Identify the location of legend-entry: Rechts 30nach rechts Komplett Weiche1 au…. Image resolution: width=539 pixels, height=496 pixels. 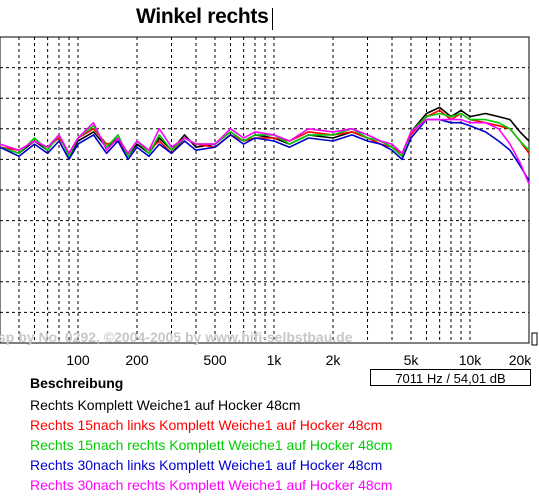
(211, 485).